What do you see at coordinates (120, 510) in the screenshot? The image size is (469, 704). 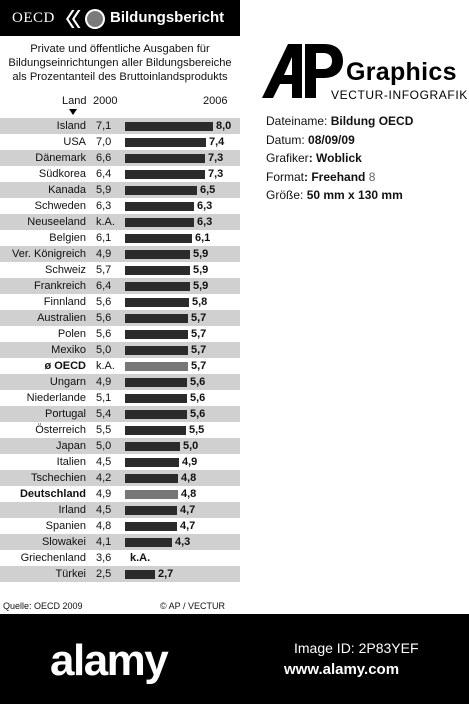 I see `table-row: Irland 4,5 4,7` at bounding box center [120, 510].